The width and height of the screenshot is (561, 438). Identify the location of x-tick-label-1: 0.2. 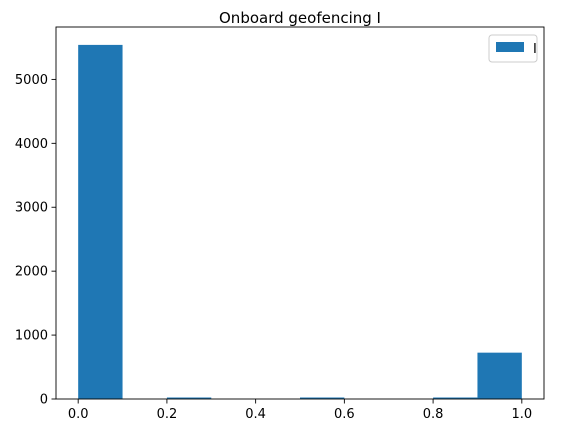
(167, 414).